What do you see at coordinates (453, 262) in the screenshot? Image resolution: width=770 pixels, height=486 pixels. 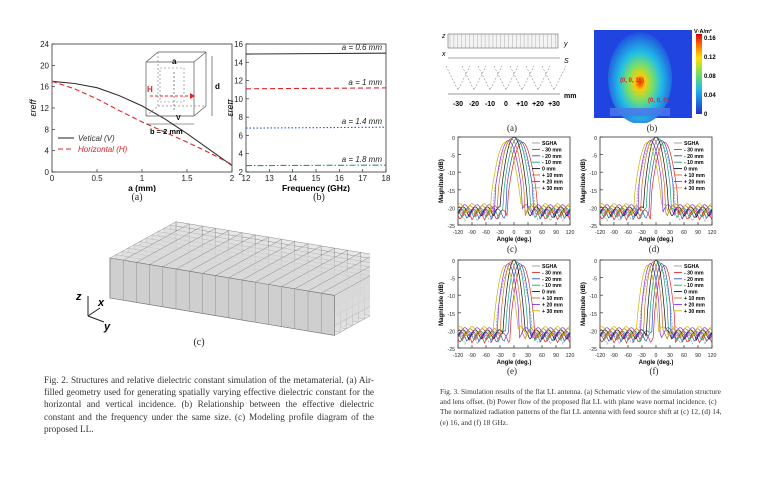 I see `pattern-2-y-tick-label: 0` at bounding box center [453, 262].